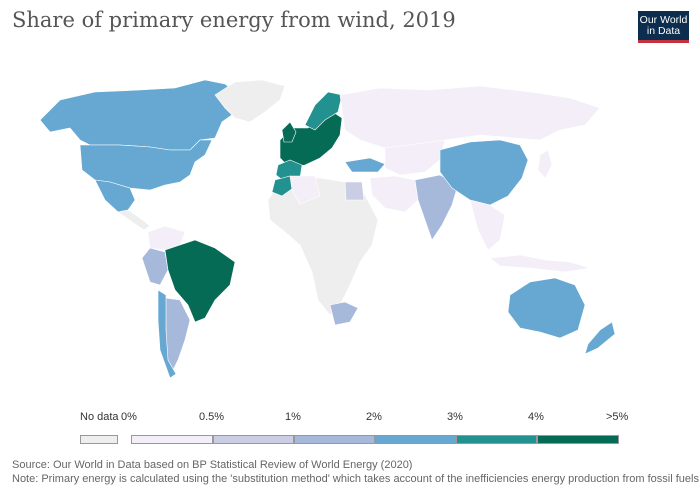 The height and width of the screenshot is (494, 699). Describe the element at coordinates (323, 246) in the screenshot. I see `region-africa` at that location.